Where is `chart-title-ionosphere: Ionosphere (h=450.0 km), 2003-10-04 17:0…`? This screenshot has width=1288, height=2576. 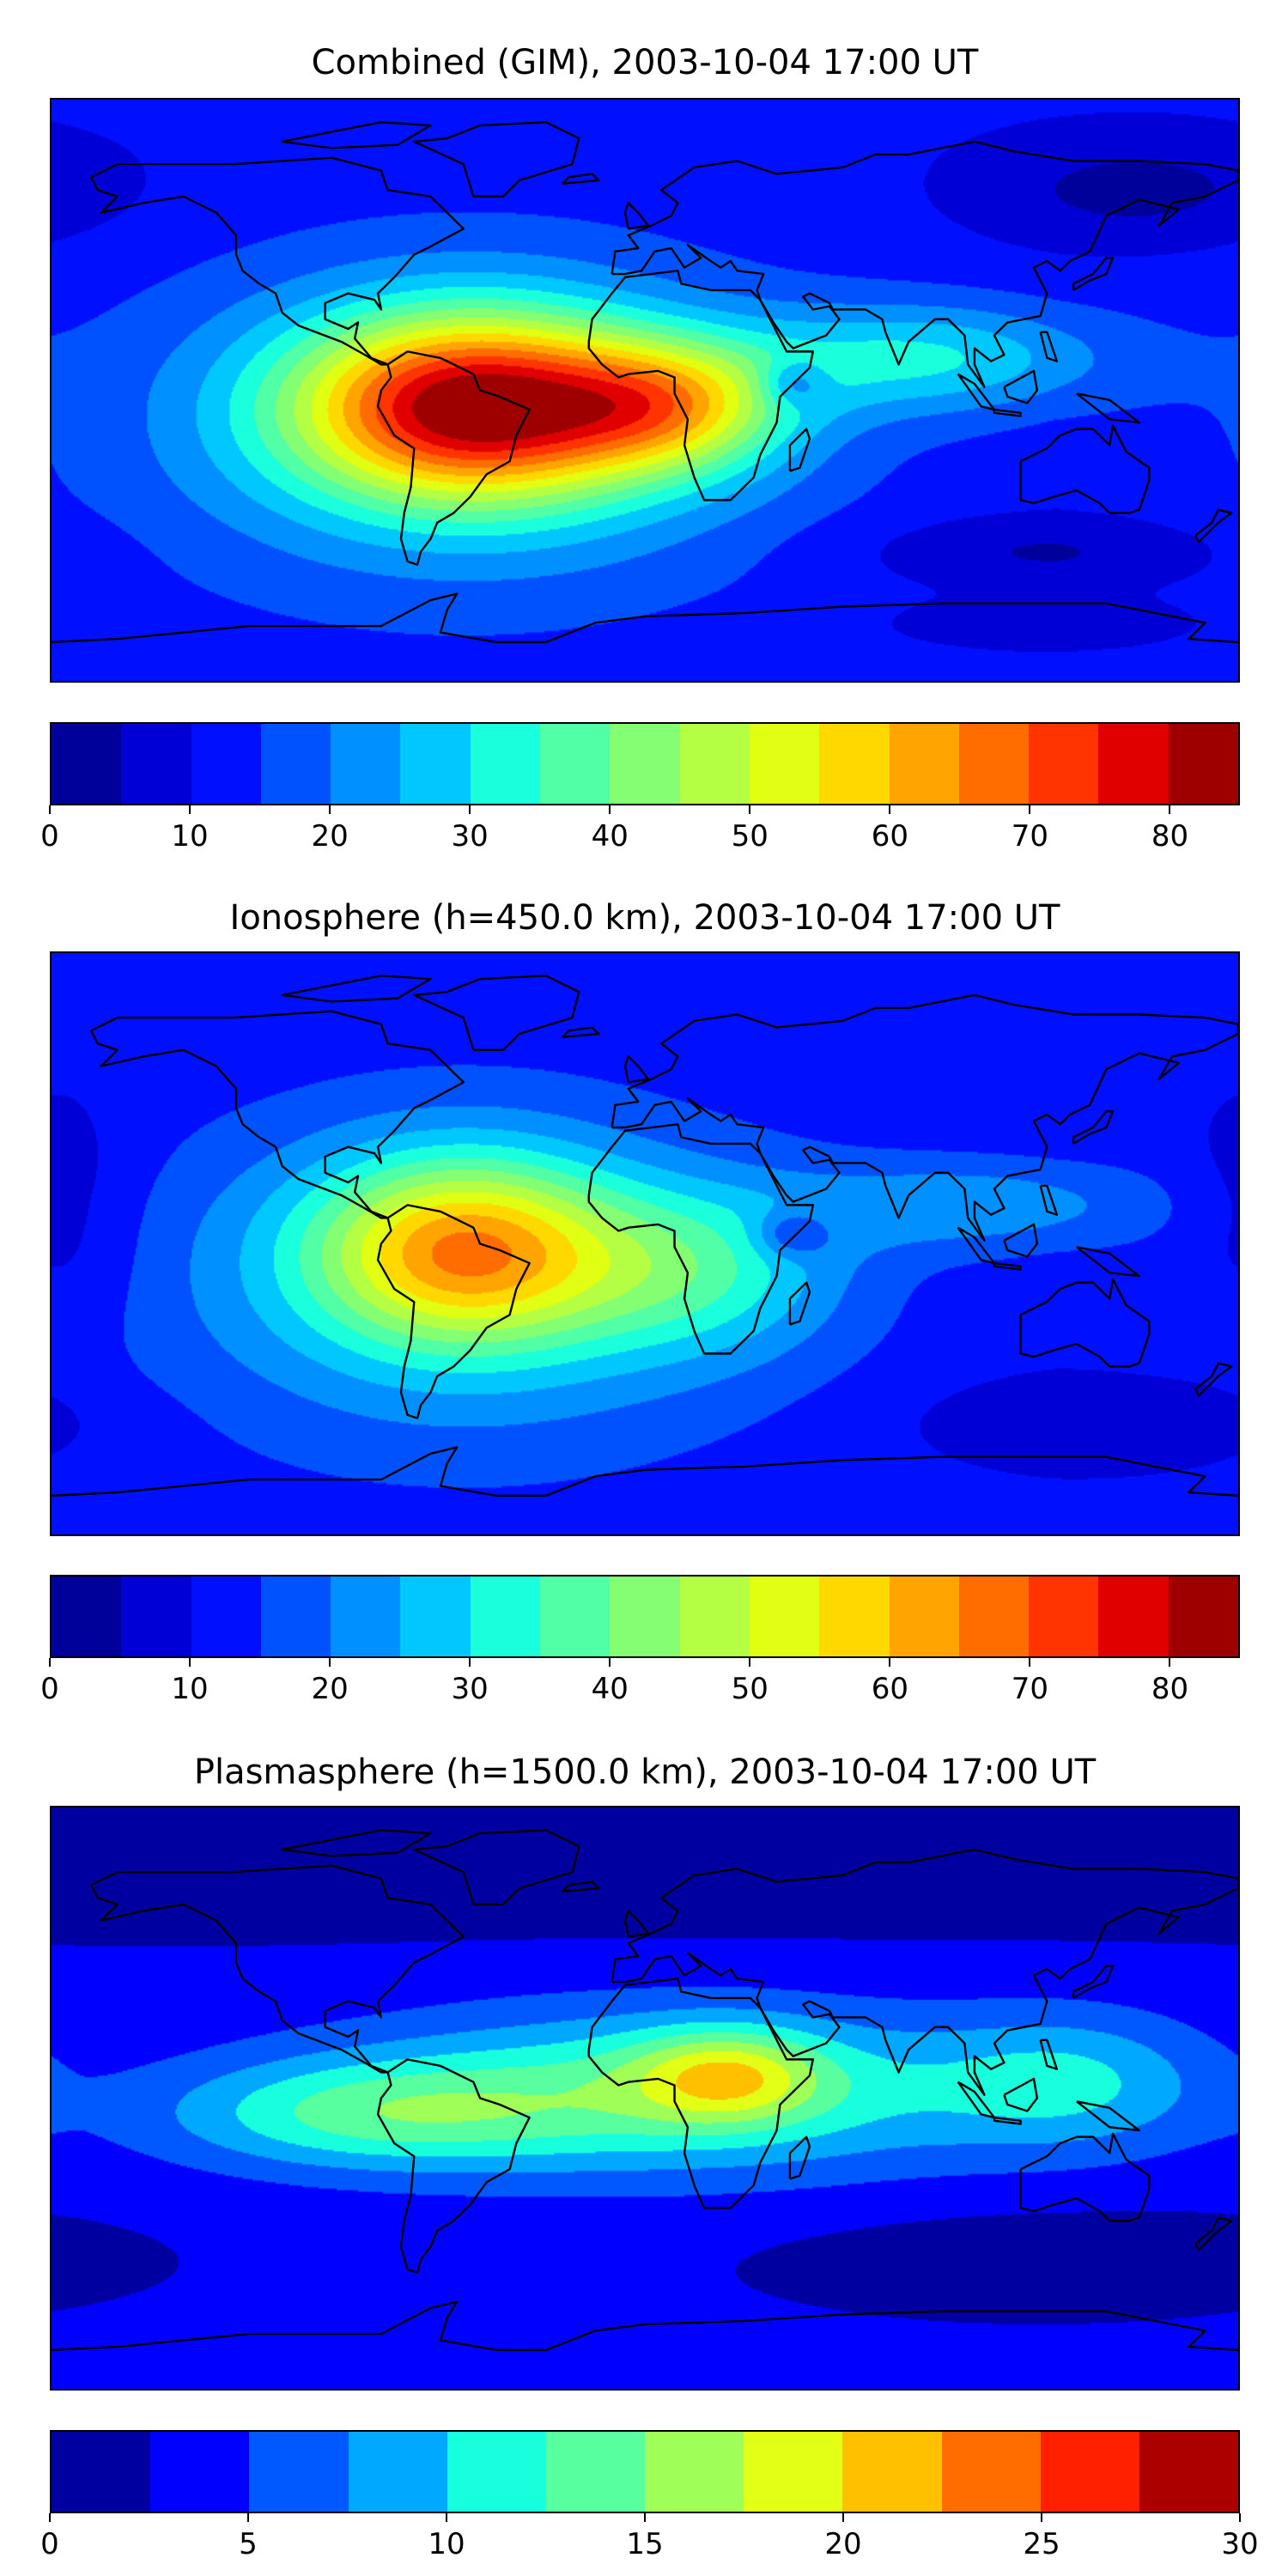
chart-title-ionosphere: Ionosphere (h=450.0 km), 2003-10-04 17:0… is located at coordinates (644, 918).